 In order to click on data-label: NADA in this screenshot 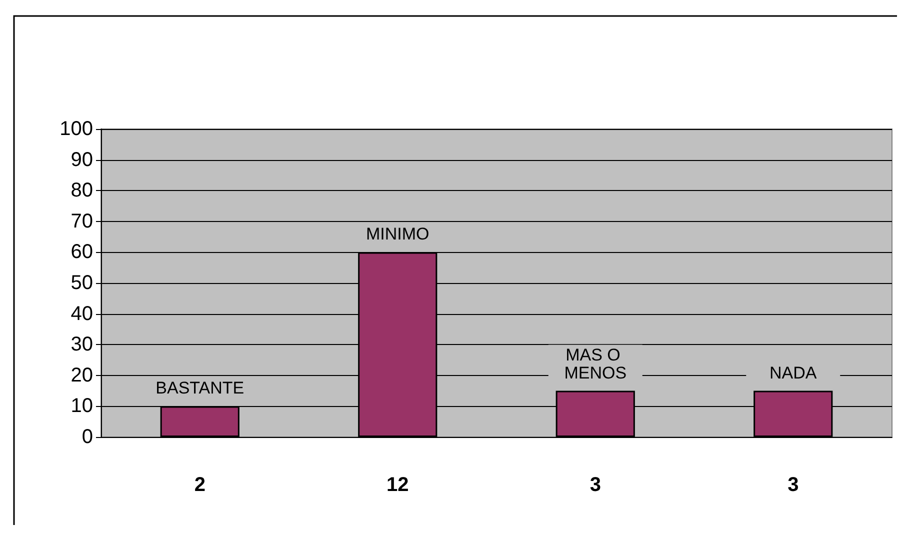, I will do `click(794, 372)`.